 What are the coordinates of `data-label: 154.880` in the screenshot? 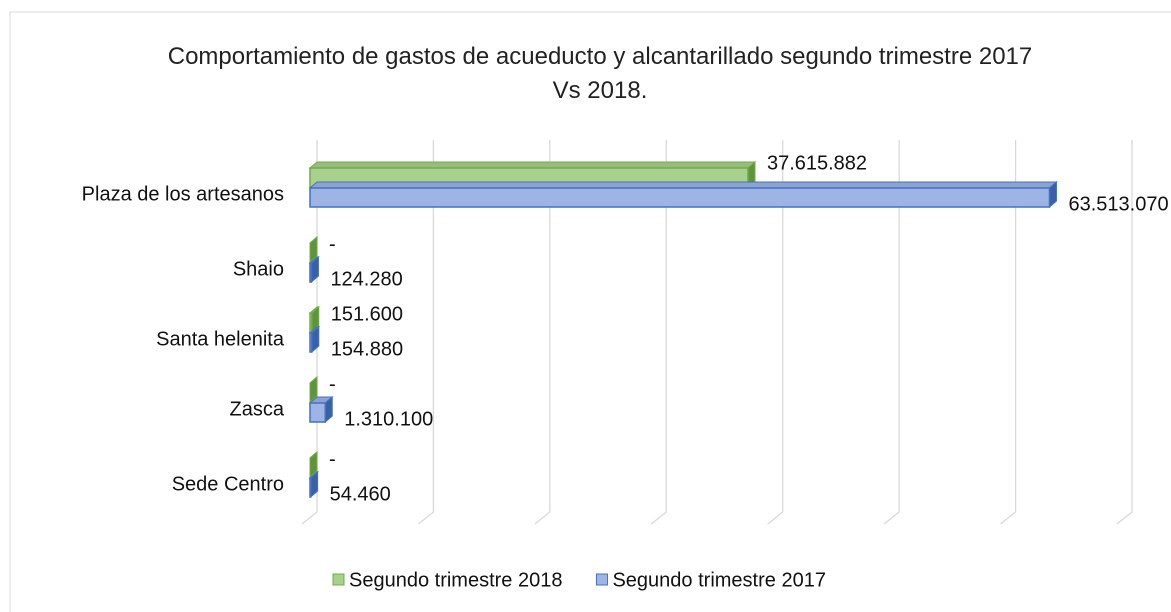 It's located at (367, 349).